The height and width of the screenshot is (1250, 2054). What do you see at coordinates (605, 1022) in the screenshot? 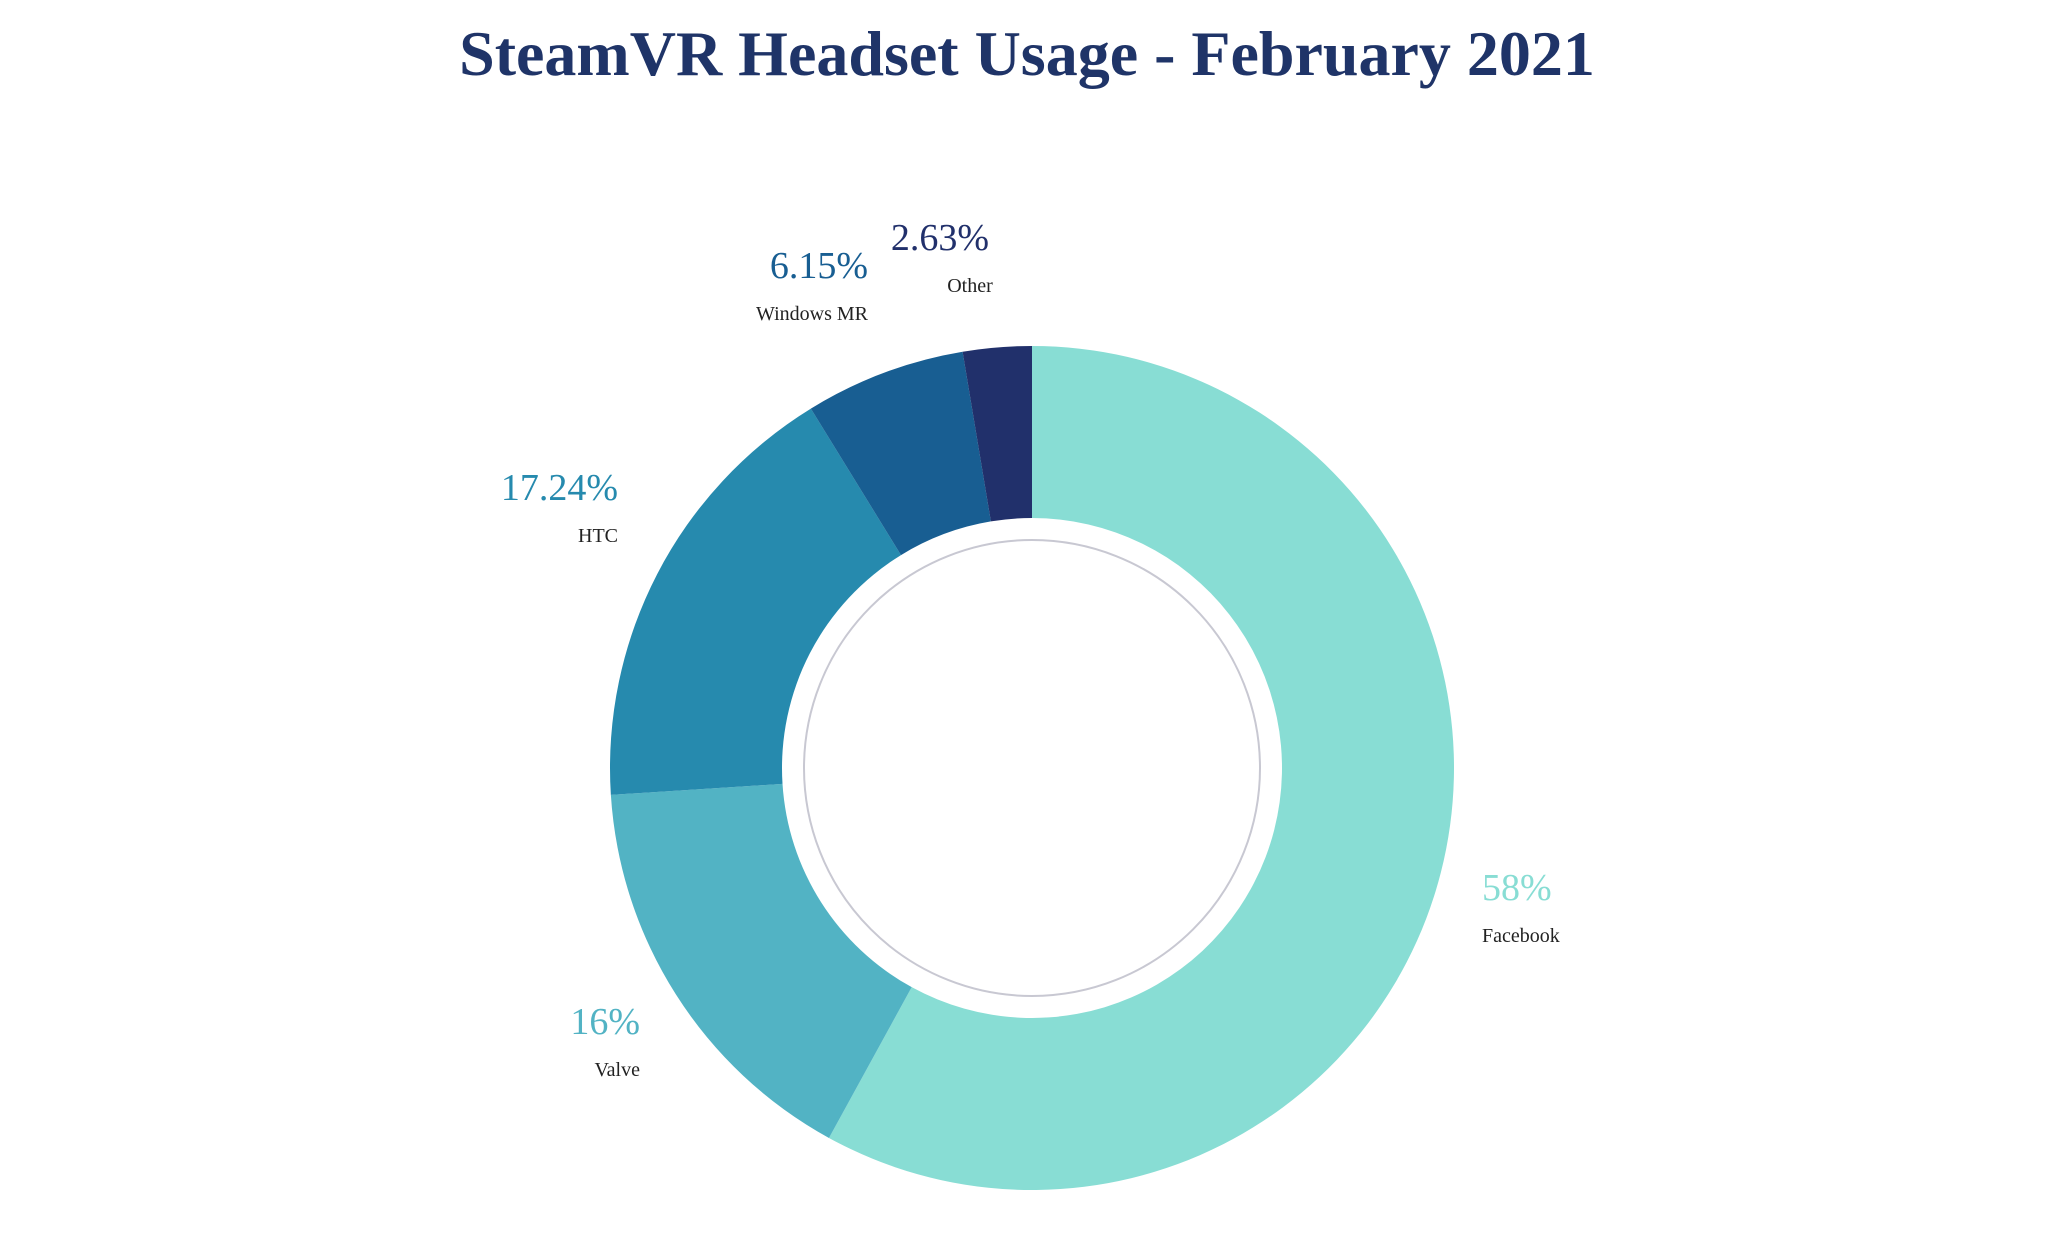
I see `value-label-valve: 16%` at bounding box center [605, 1022].